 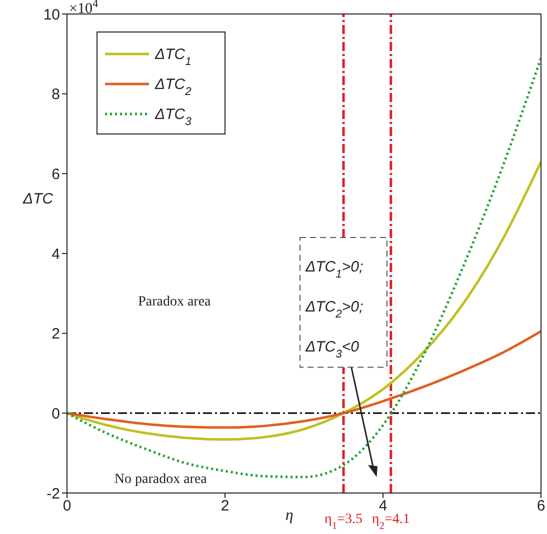 I want to click on legend-label: ΔTC$_{2}$, so click(x=173, y=87).